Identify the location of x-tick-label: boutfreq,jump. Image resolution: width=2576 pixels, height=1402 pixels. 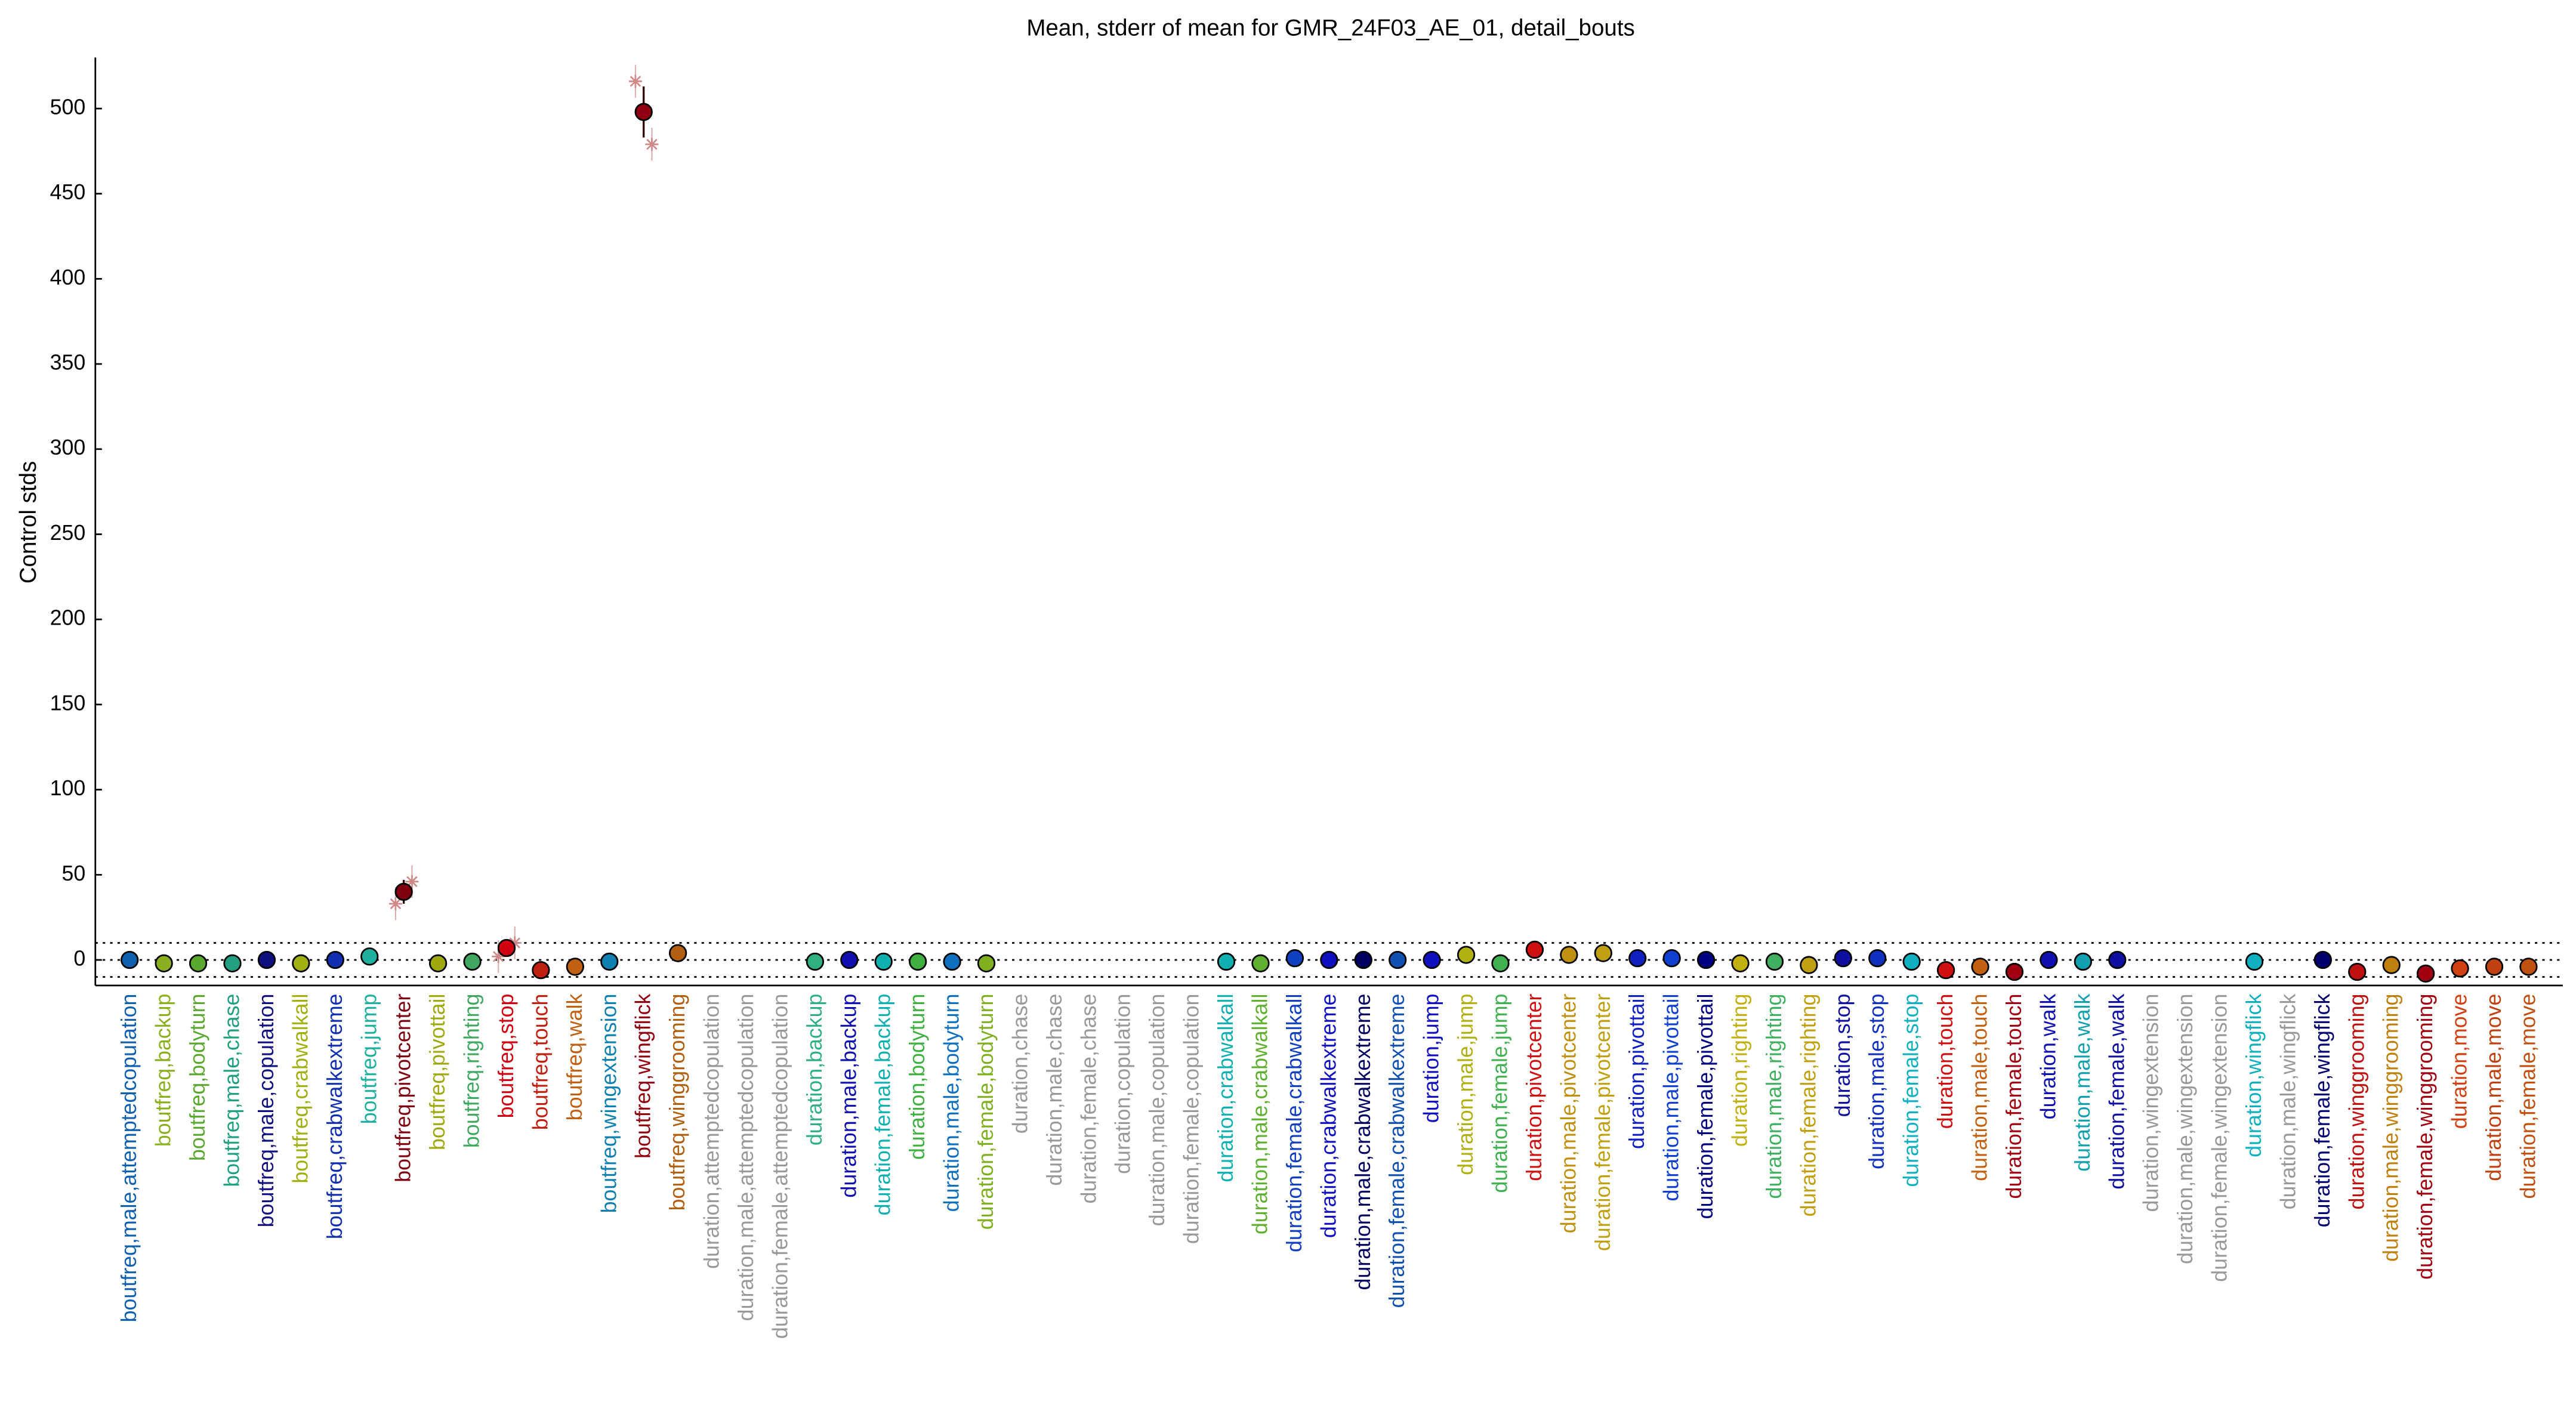
(369, 1060).